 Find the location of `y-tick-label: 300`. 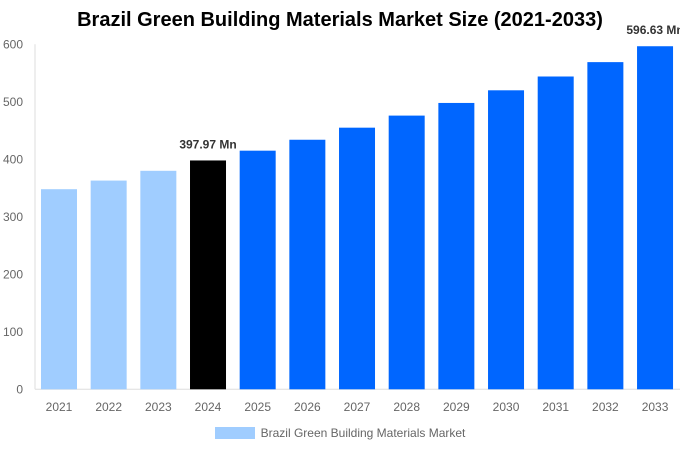

y-tick-label: 300 is located at coordinates (13, 217).